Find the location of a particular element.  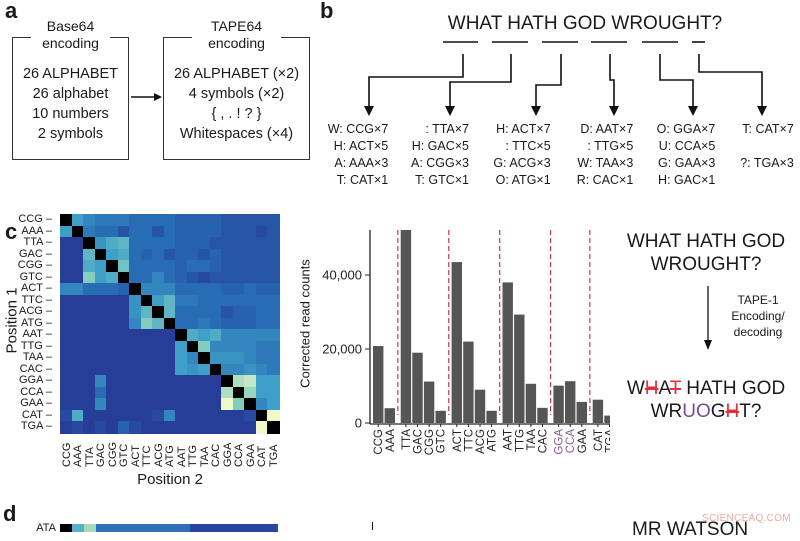

sentence-title: WHAT HATH GOD WROUGHT? is located at coordinates (585, 23).